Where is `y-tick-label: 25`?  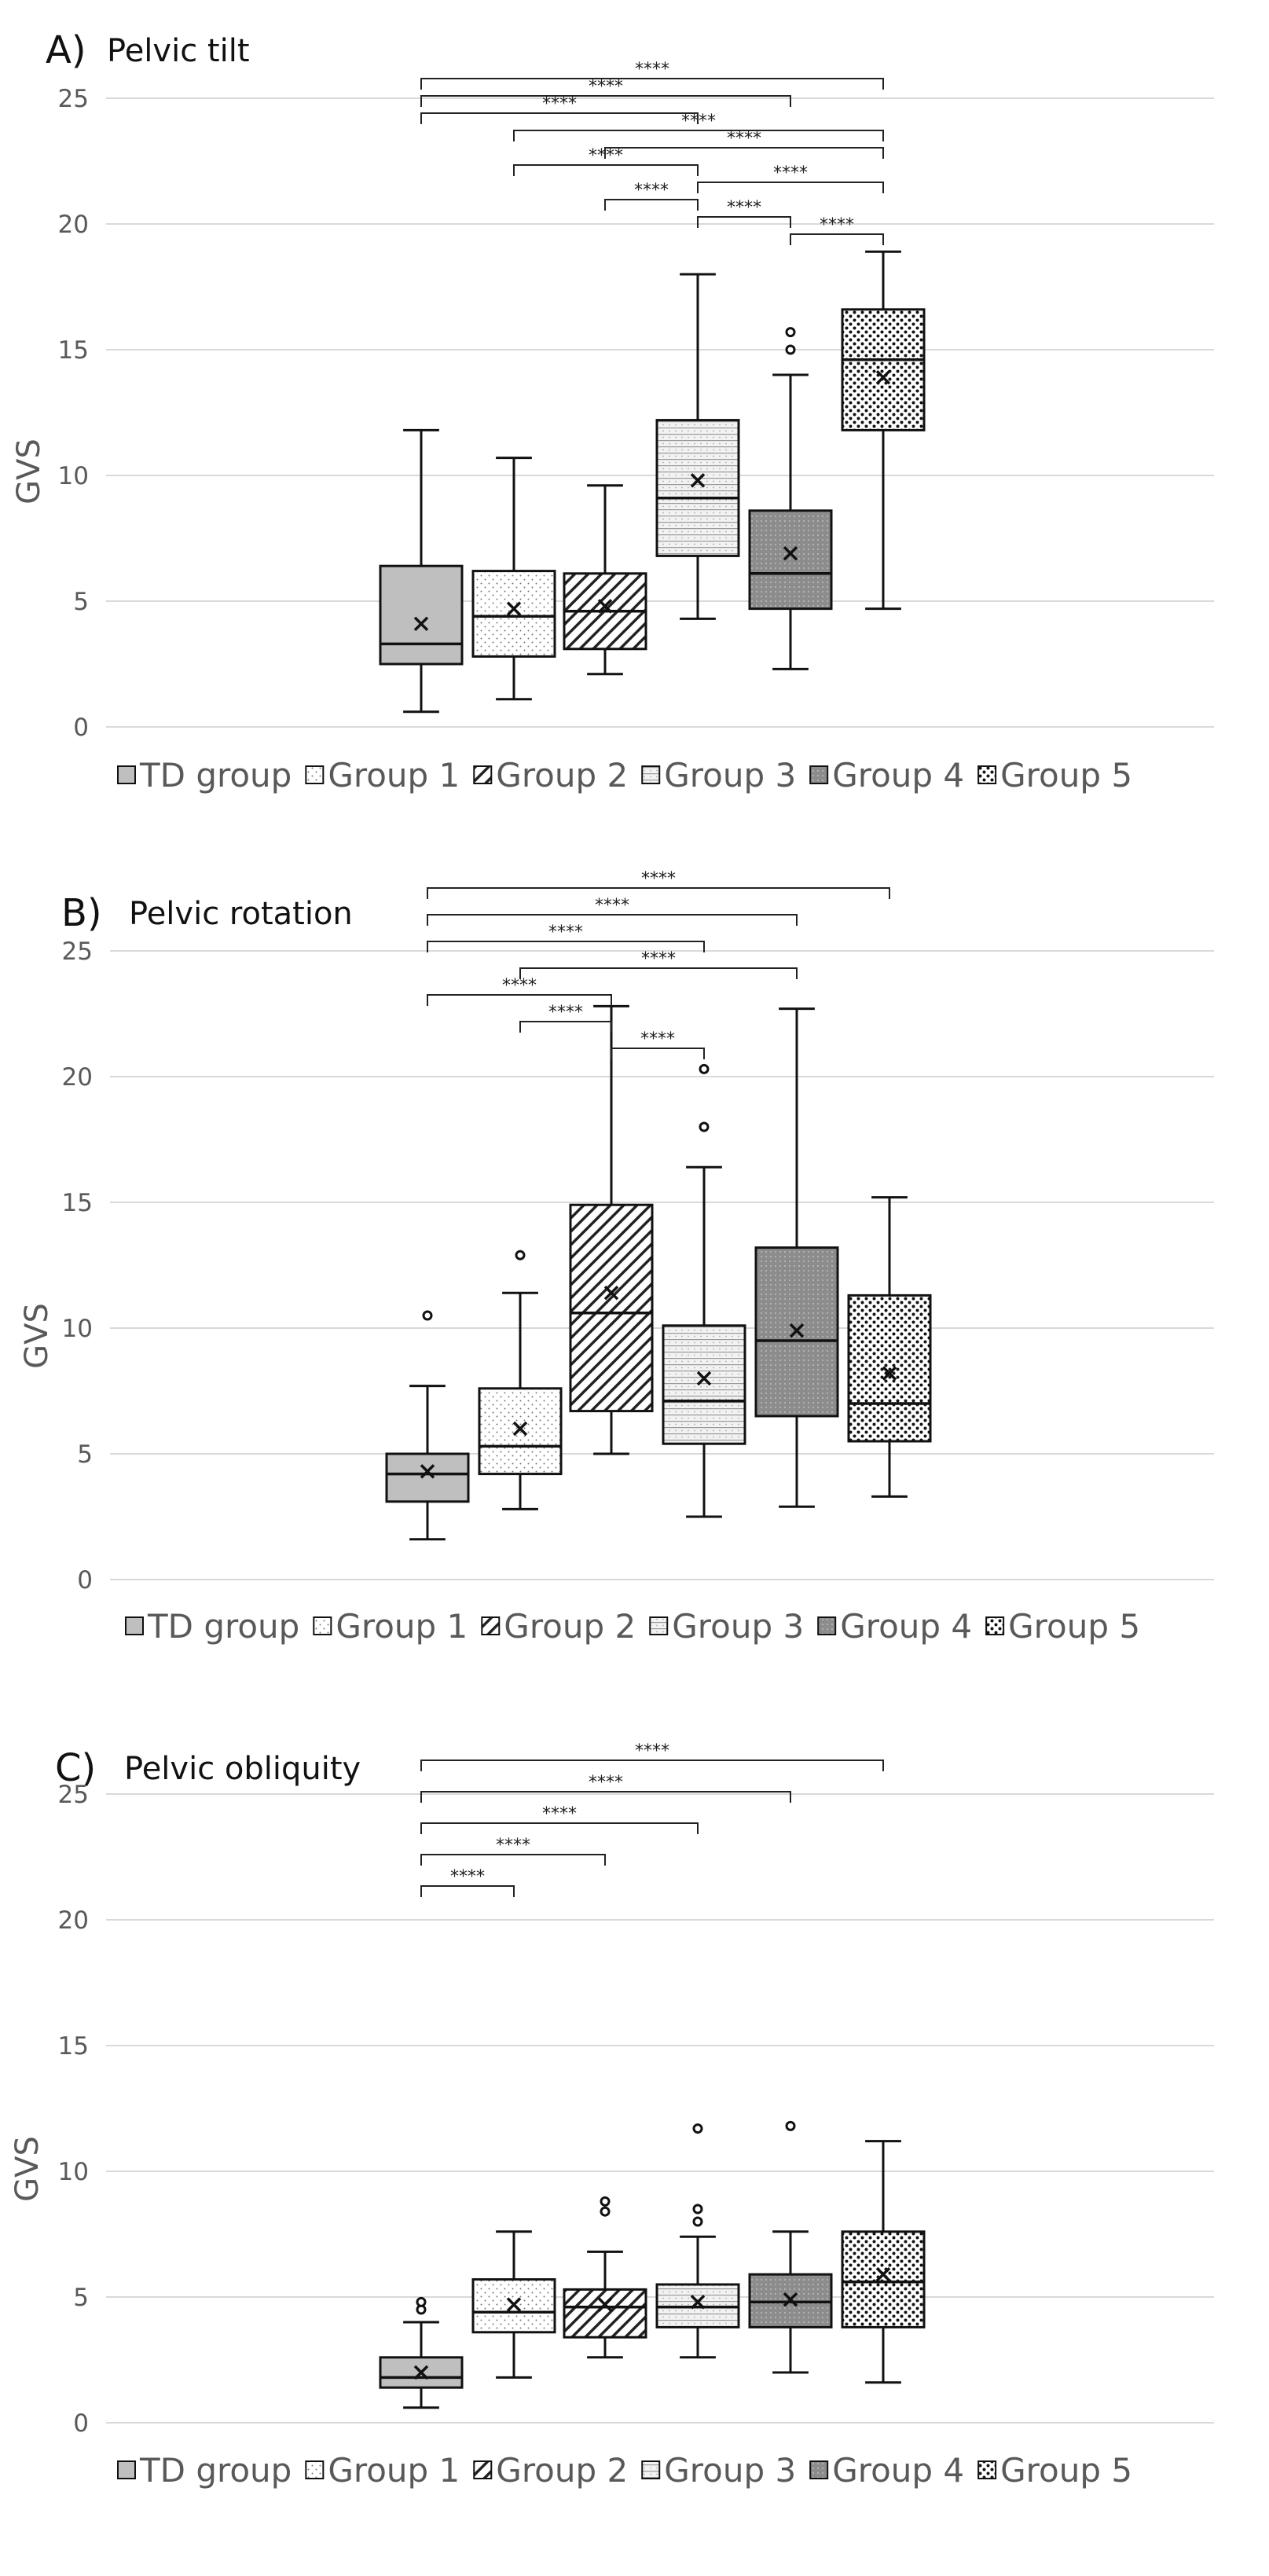
y-tick-label: 25 is located at coordinates (73, 1795).